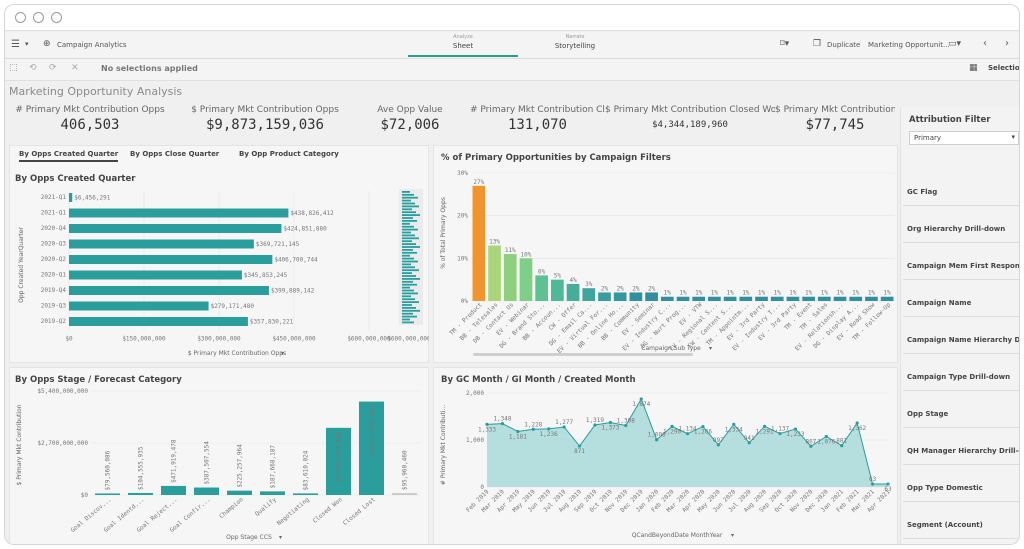 Image resolution: width=1024 pixels, height=549 pixels. What do you see at coordinates (92, 45) in the screenshot?
I see `app-name: Campaign Analytics` at bounding box center [92, 45].